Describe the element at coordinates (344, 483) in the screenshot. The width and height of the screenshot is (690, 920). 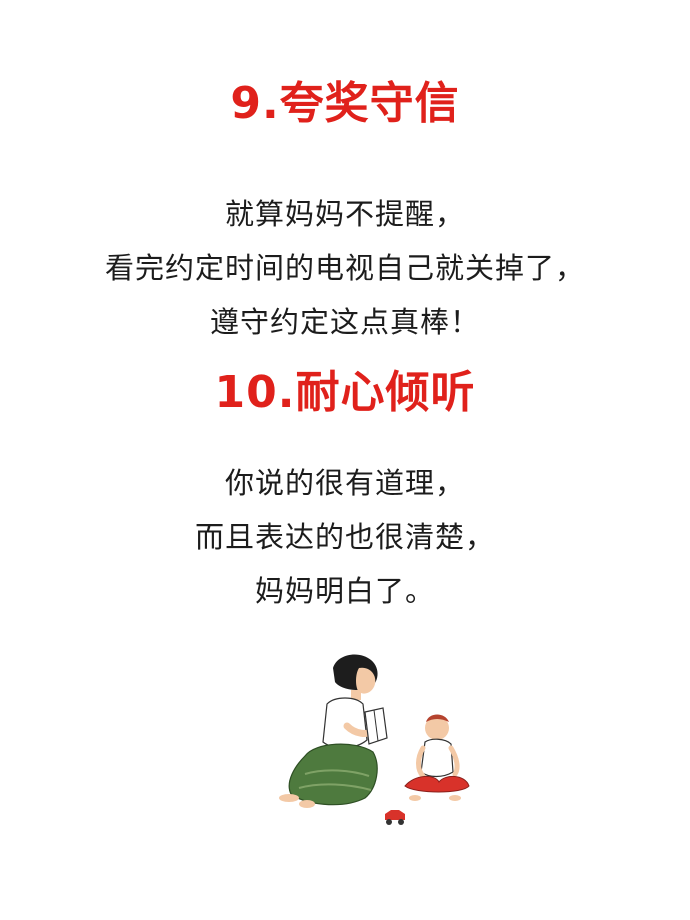
I see `section-10-line-1: 你说的很有道理，` at that location.